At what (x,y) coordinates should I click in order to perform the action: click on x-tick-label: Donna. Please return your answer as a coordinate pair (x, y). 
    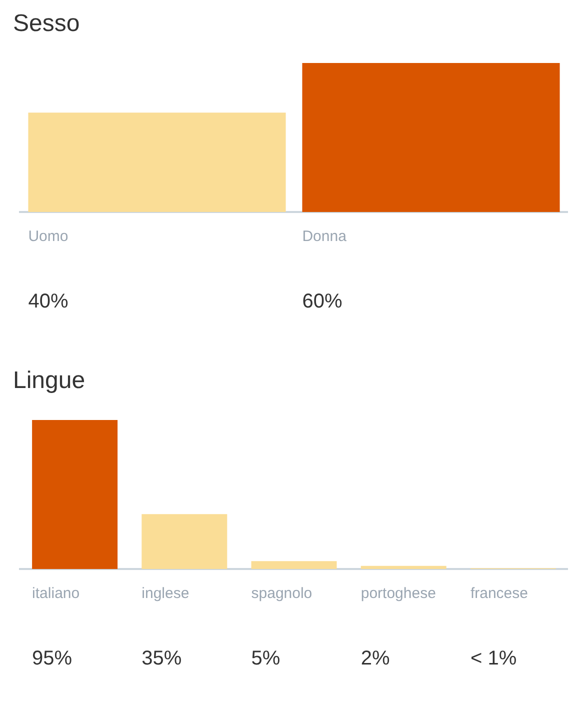
    Looking at the image, I should click on (325, 237).